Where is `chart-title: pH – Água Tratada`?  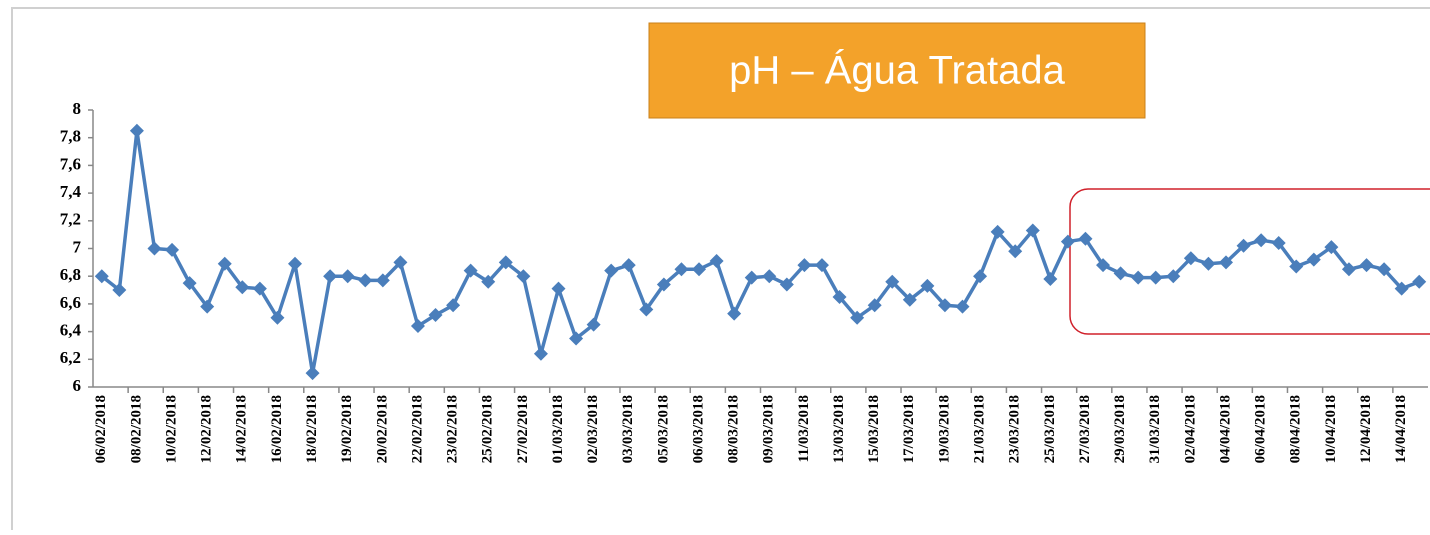
chart-title: pH – Água Tratada is located at coordinates (897, 70).